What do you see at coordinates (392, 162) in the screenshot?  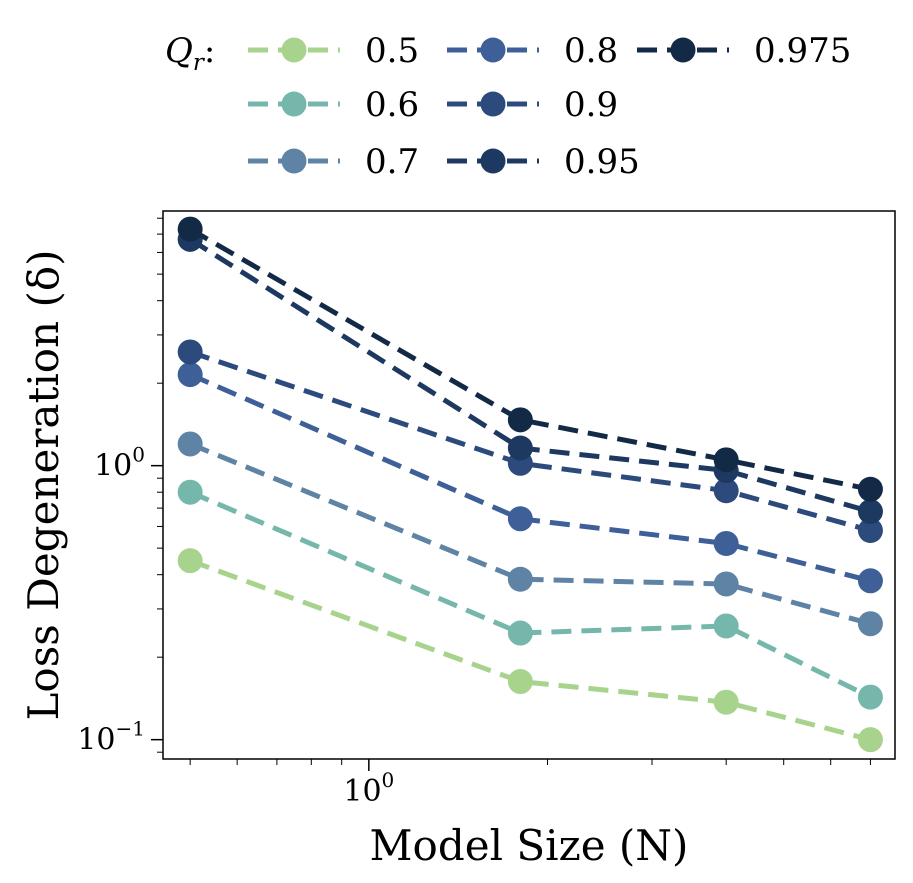 I see `legend-label: 0.7` at bounding box center [392, 162].